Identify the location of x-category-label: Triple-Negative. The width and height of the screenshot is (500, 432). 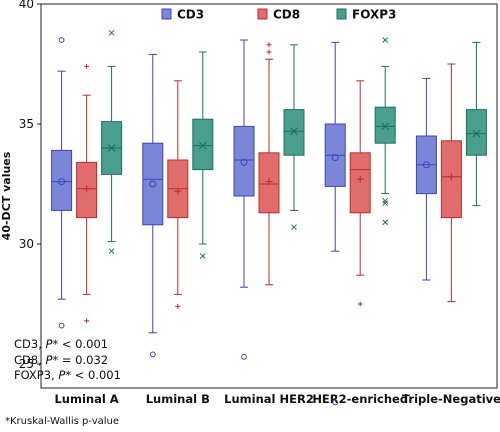
(451, 399).